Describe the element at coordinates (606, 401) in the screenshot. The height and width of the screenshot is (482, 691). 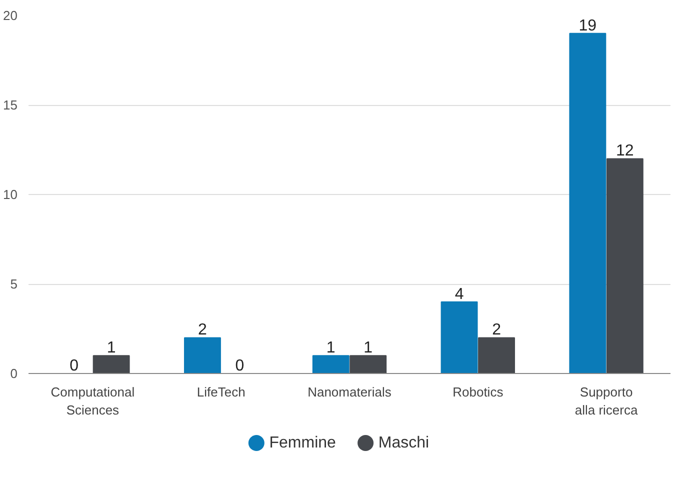
I see `x-tick-label: Supporto alla ricerca` at that location.